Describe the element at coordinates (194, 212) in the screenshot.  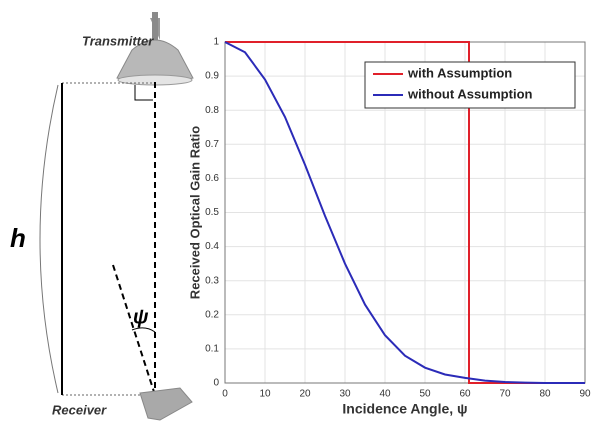
I see `y-axis-label: Received Optical Gain Ratio` at that location.